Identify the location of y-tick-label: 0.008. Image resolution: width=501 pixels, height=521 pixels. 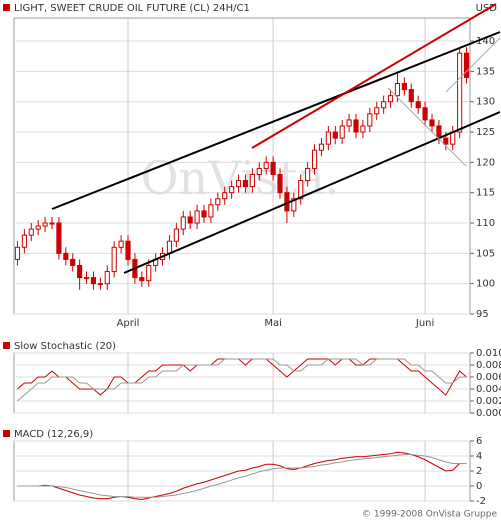
(488, 365).